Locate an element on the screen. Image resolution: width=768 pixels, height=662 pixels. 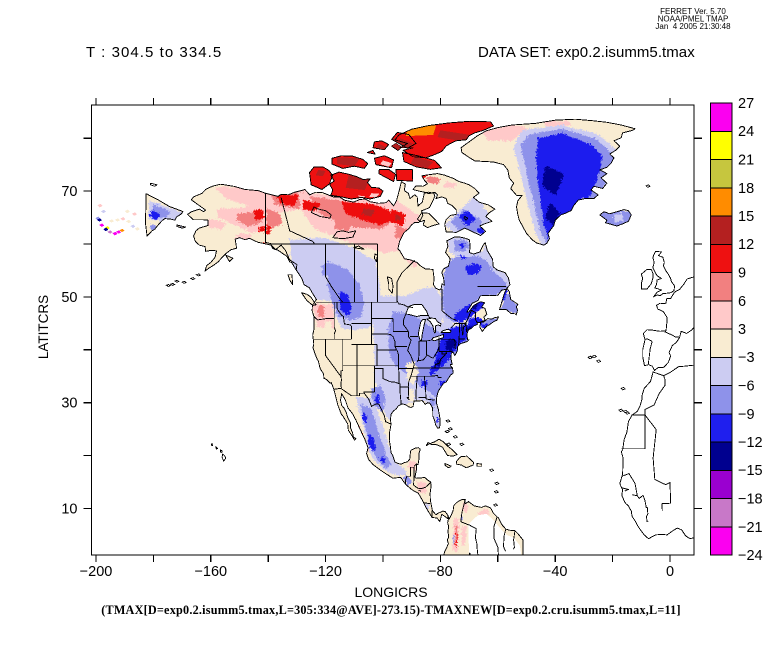
svg-text: −6 is located at coordinates (746, 387).